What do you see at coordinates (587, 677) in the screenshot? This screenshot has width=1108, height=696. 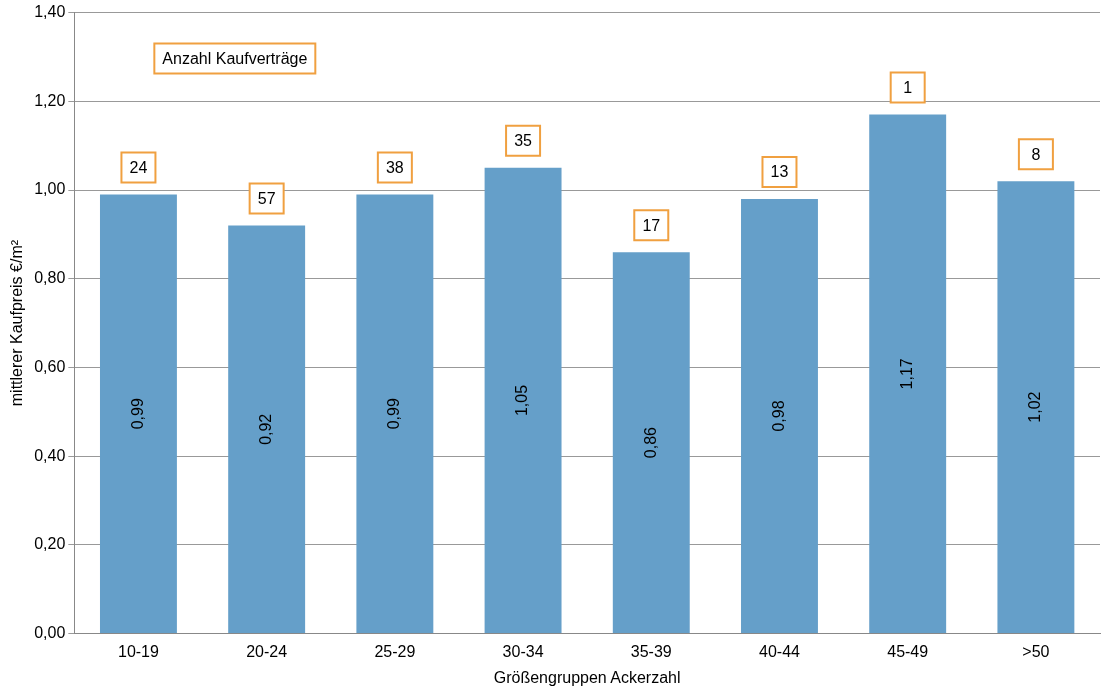 I see `x-axis-title: Größengruppen Ackerzahl` at bounding box center [587, 677].